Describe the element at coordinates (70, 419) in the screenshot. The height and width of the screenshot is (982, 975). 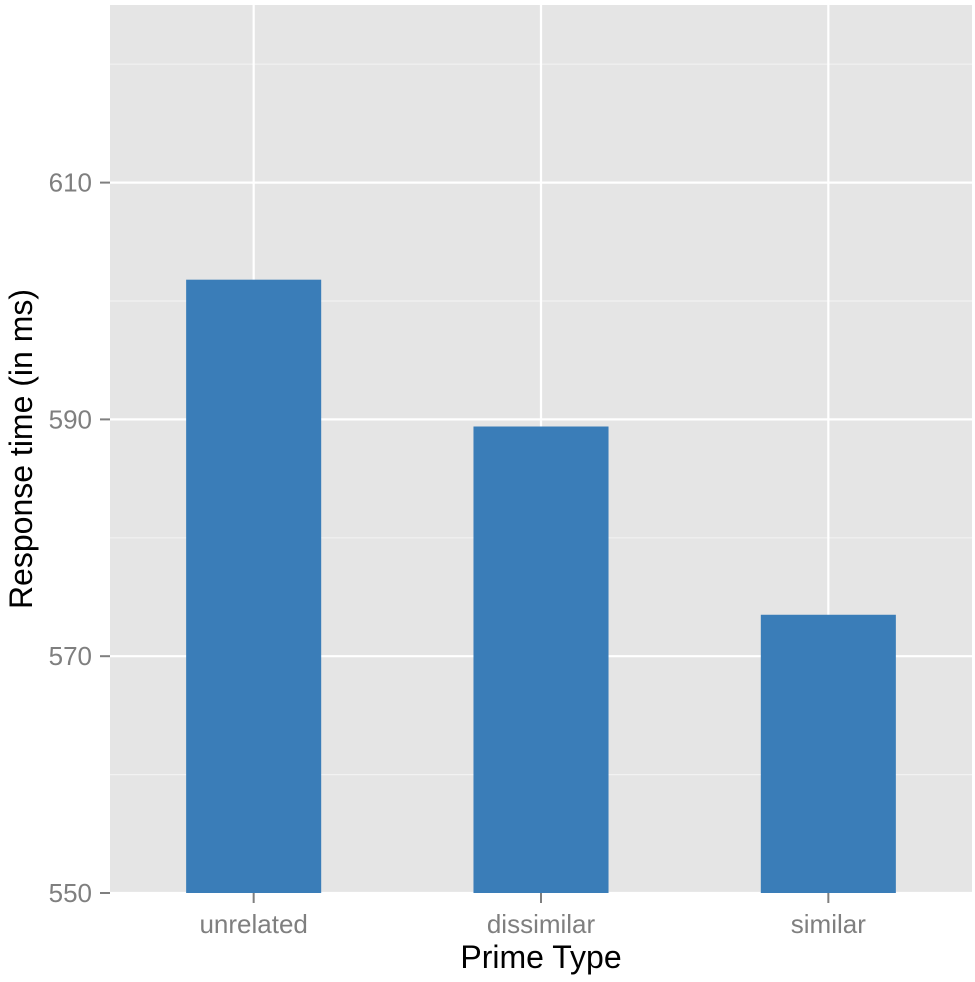
I see `y-tick-label: 590` at that location.